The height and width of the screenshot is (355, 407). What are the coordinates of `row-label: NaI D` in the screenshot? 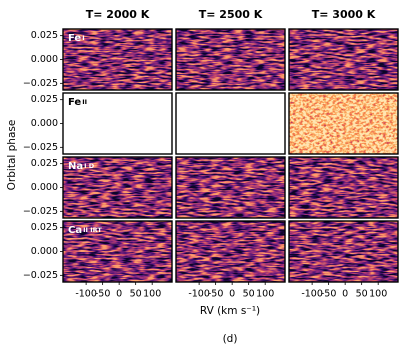 It's located at (81, 166).